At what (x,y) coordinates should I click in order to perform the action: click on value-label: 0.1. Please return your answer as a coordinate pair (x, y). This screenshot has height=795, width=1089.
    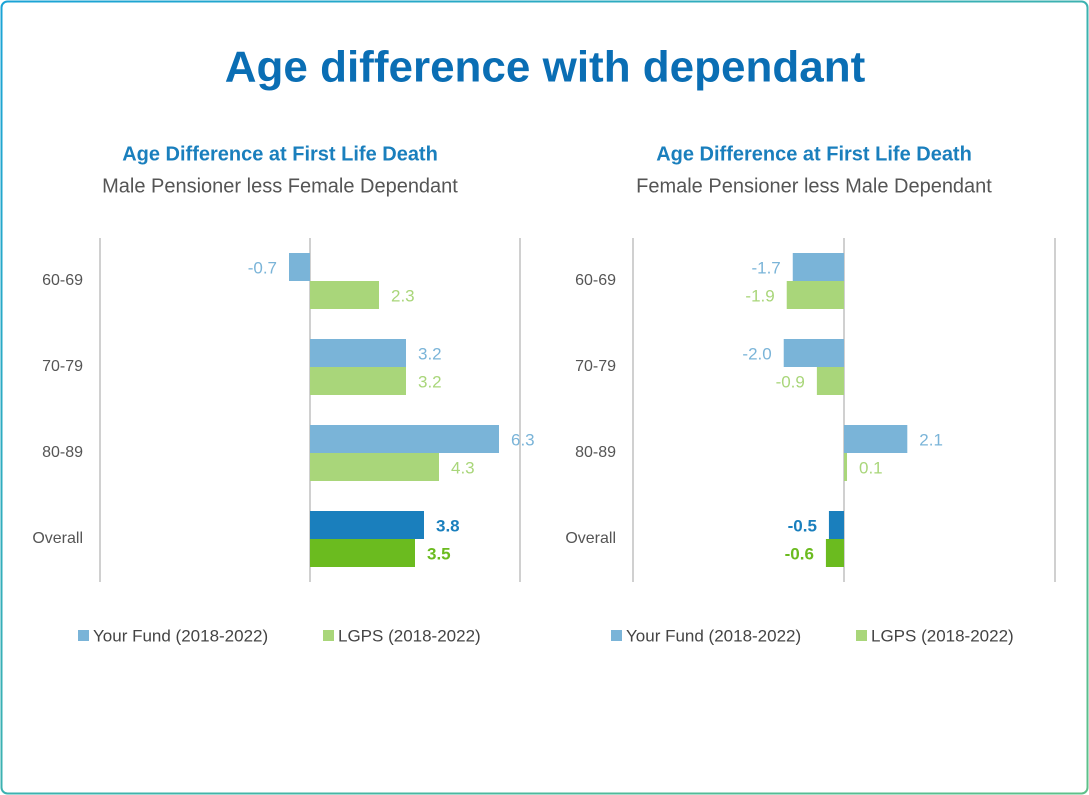
    Looking at the image, I should click on (871, 467).